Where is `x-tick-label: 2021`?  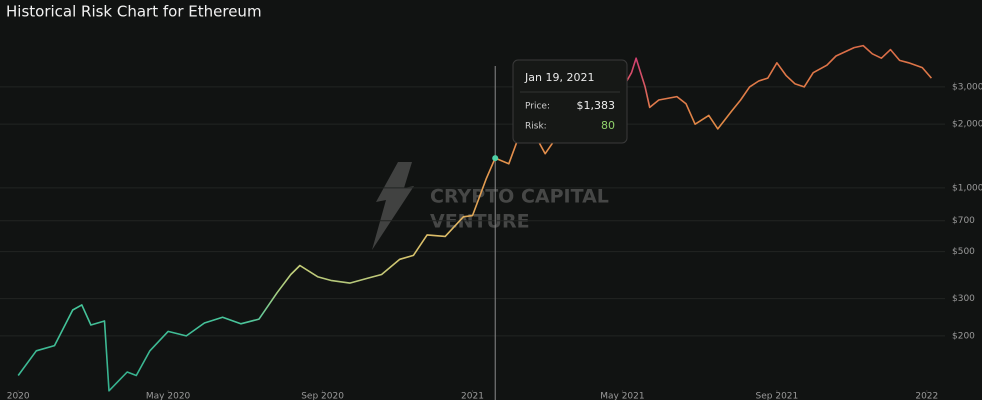 x-tick-label: 2021 is located at coordinates (472, 396).